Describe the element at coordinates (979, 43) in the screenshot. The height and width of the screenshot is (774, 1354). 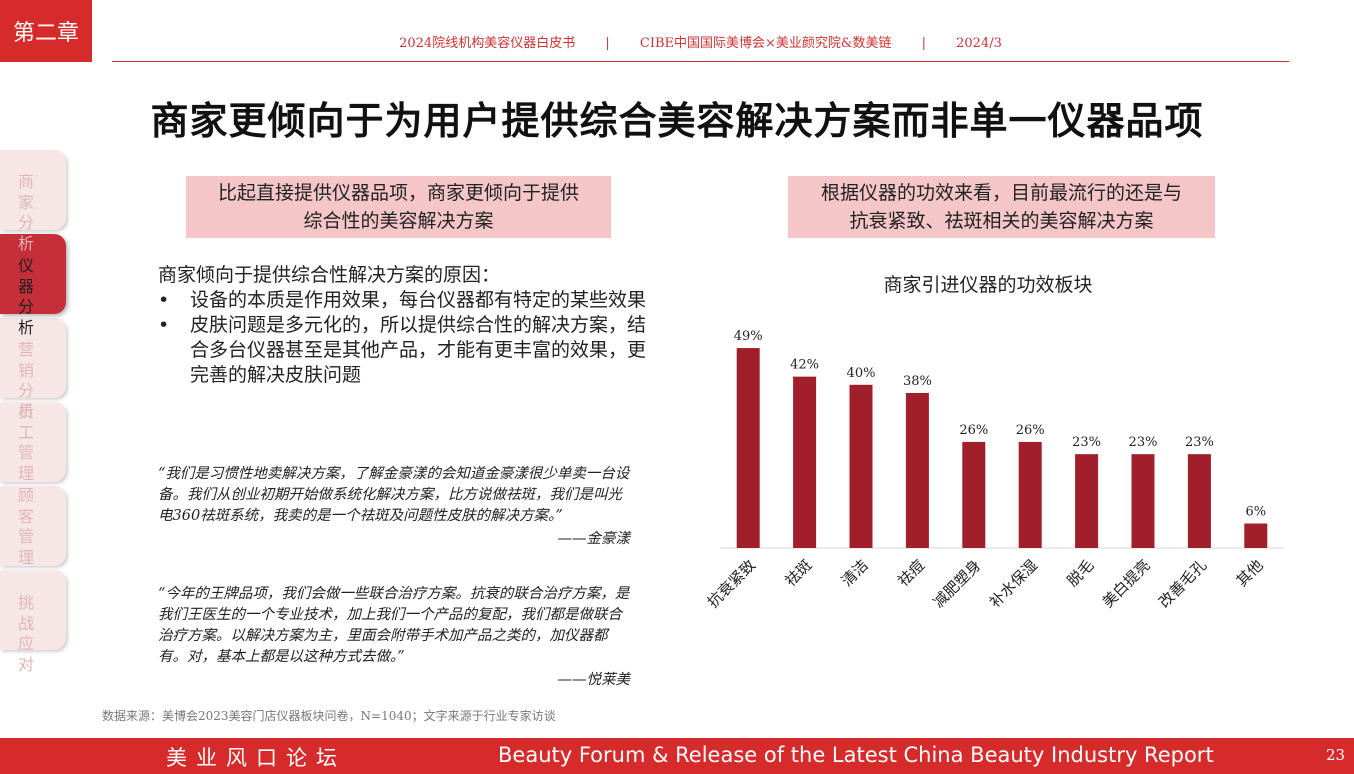
I see `header-date: 2024/3` at that location.